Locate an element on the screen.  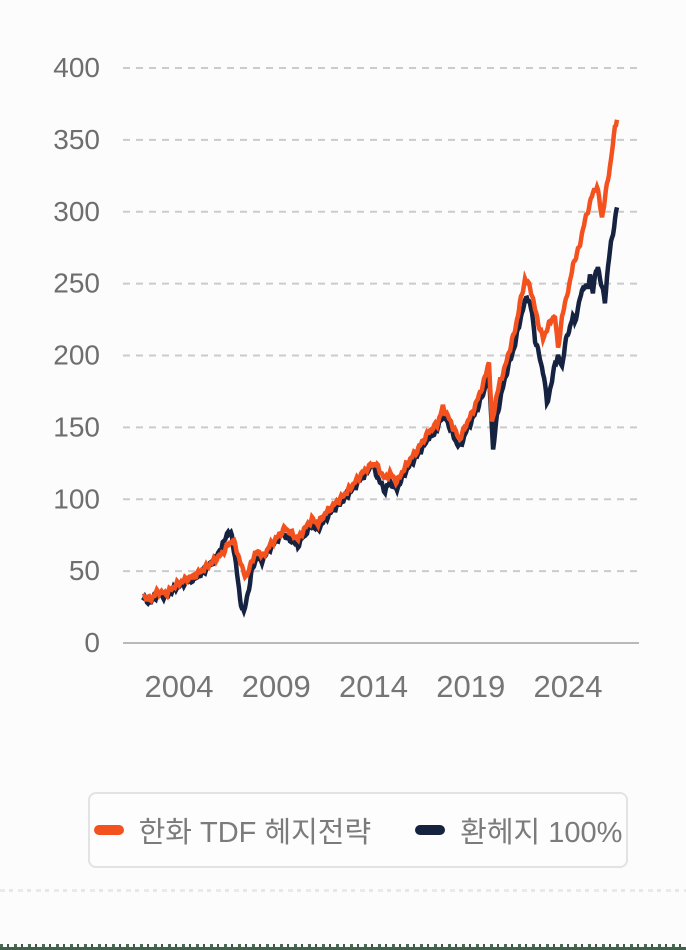
x-tick-label-2014: 2014 is located at coordinates (373, 686).